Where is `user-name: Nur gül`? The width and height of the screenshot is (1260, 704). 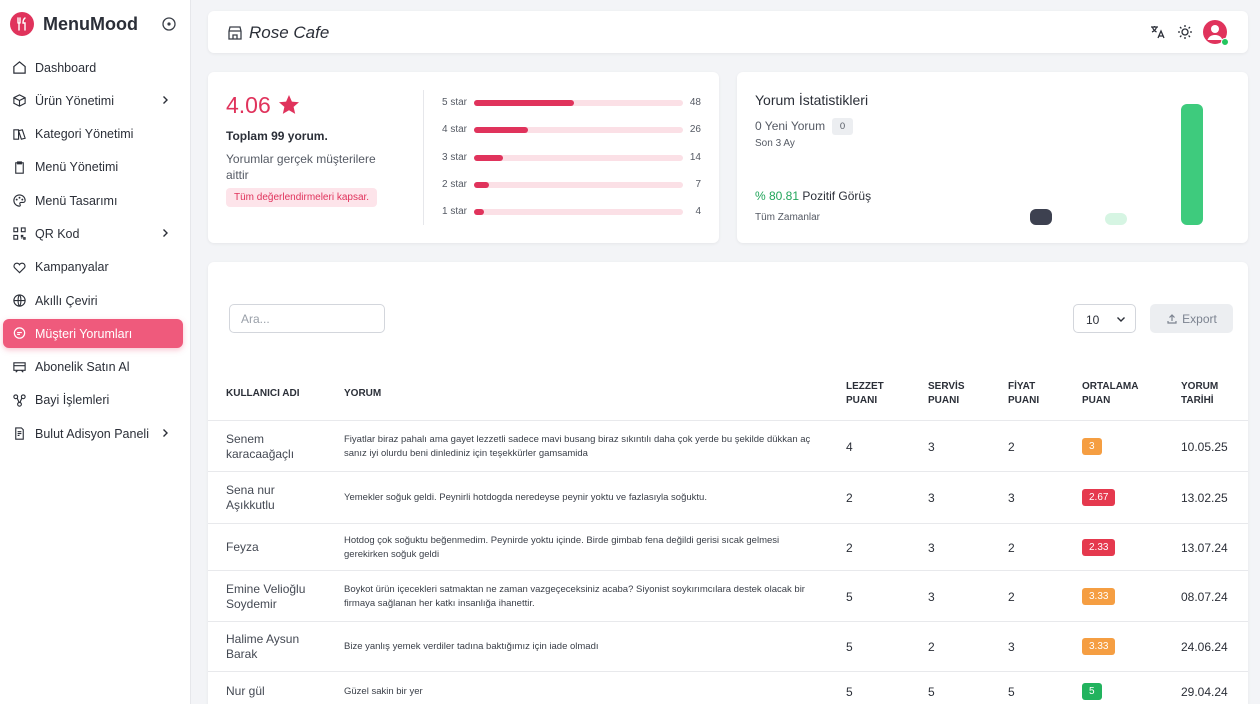 user-name: Nur gül is located at coordinates (245, 691).